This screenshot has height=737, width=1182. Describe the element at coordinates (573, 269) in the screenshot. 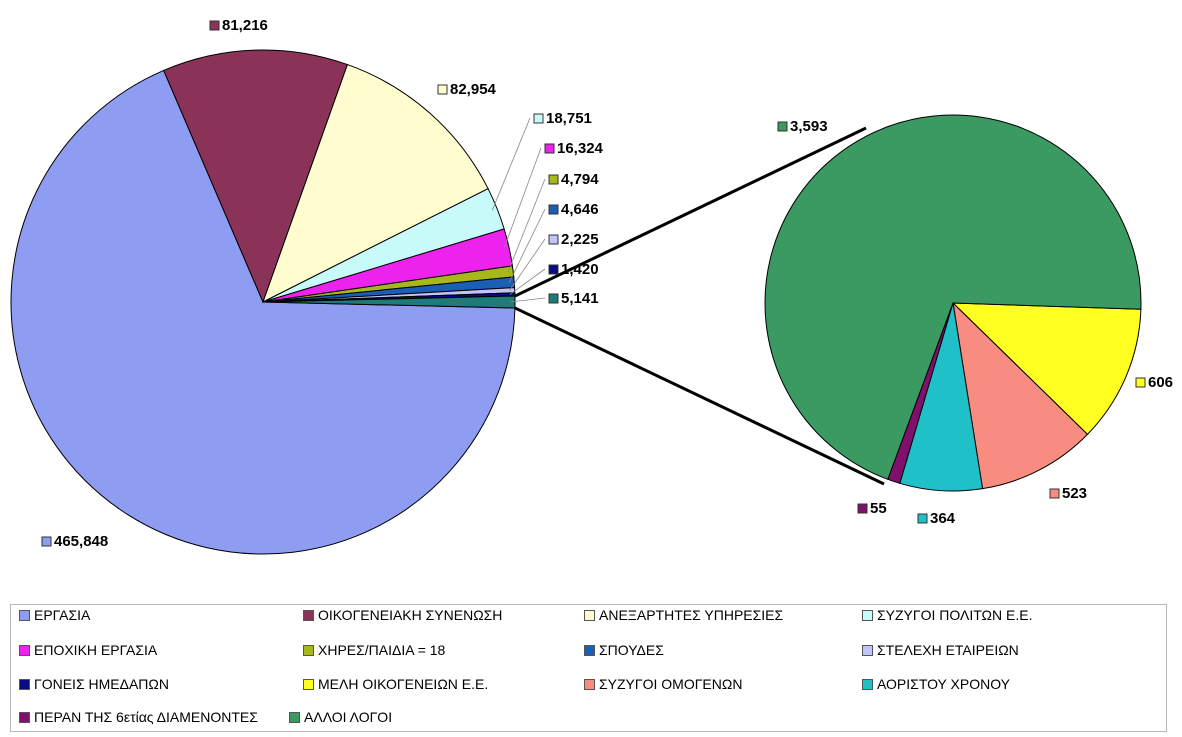

I see `data-label-goneis: 1,420` at that location.